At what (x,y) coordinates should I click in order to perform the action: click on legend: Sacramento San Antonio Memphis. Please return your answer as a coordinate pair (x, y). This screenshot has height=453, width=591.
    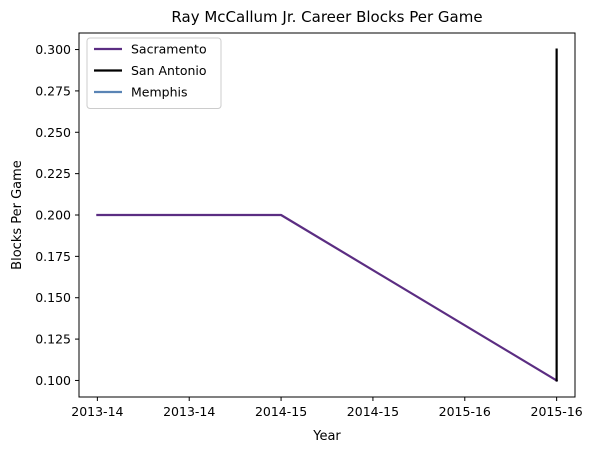
    Looking at the image, I should click on (154, 73).